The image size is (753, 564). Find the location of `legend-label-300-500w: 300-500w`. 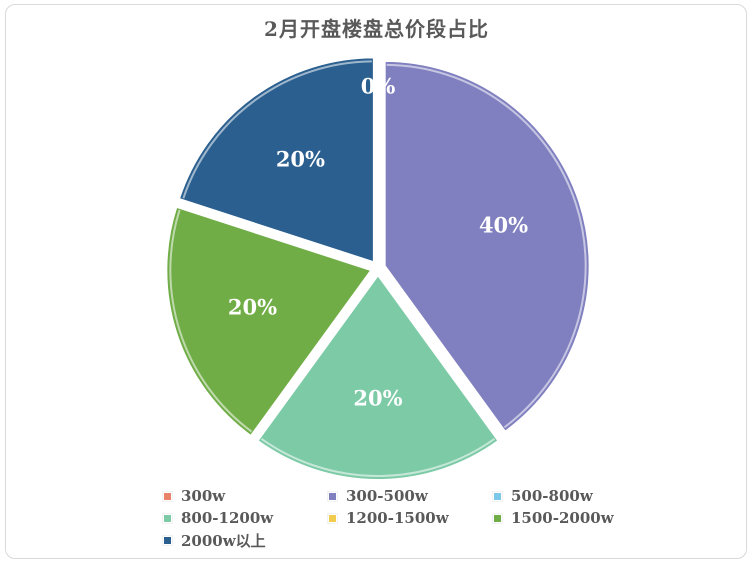

legend-label-300-500w: 300-500w is located at coordinates (387, 496).